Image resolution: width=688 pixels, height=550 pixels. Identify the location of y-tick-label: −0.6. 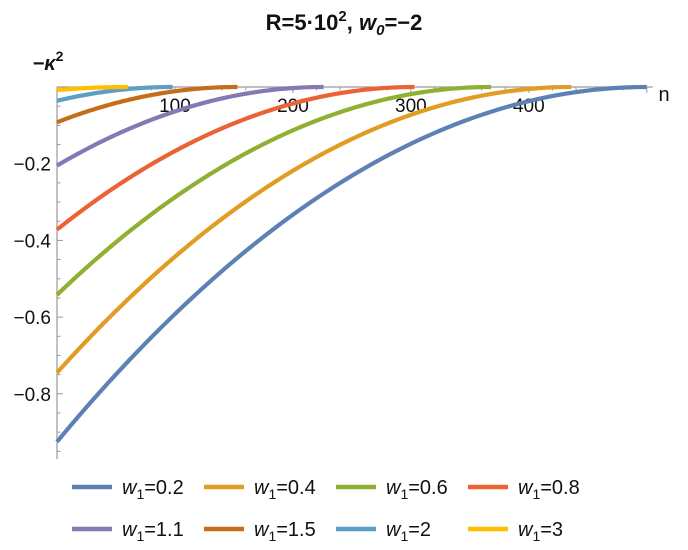
(32, 318).